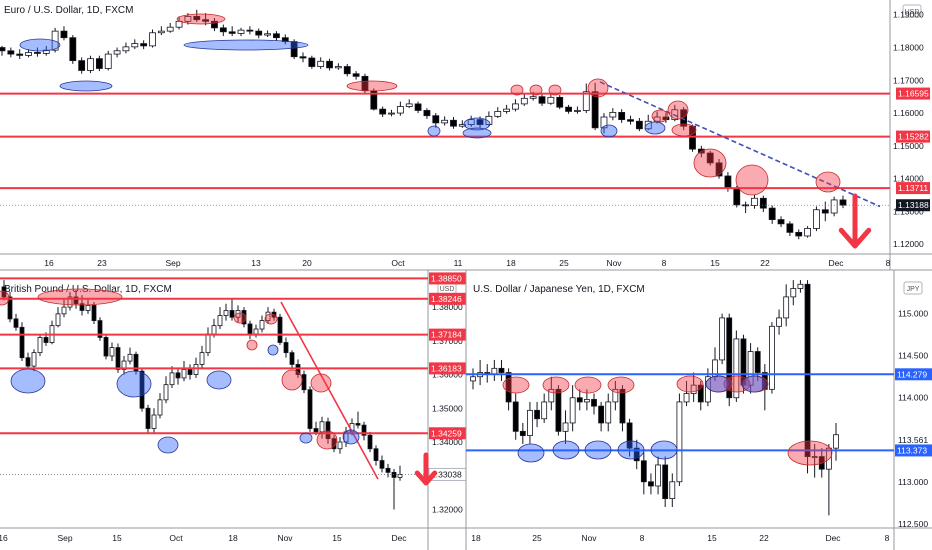 Image resolution: width=932 pixels, height=550 pixels. Describe the element at coordinates (447, 509) in the screenshot. I see `gbpusd-y-tick-label: 1.32000` at that location.